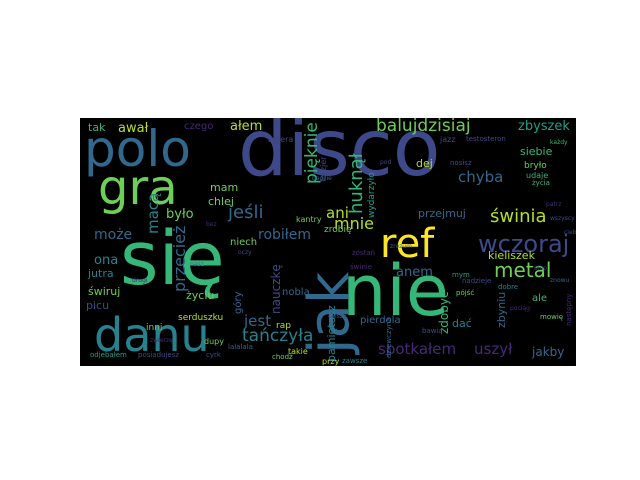  I want to click on word: się, so click(172, 259).